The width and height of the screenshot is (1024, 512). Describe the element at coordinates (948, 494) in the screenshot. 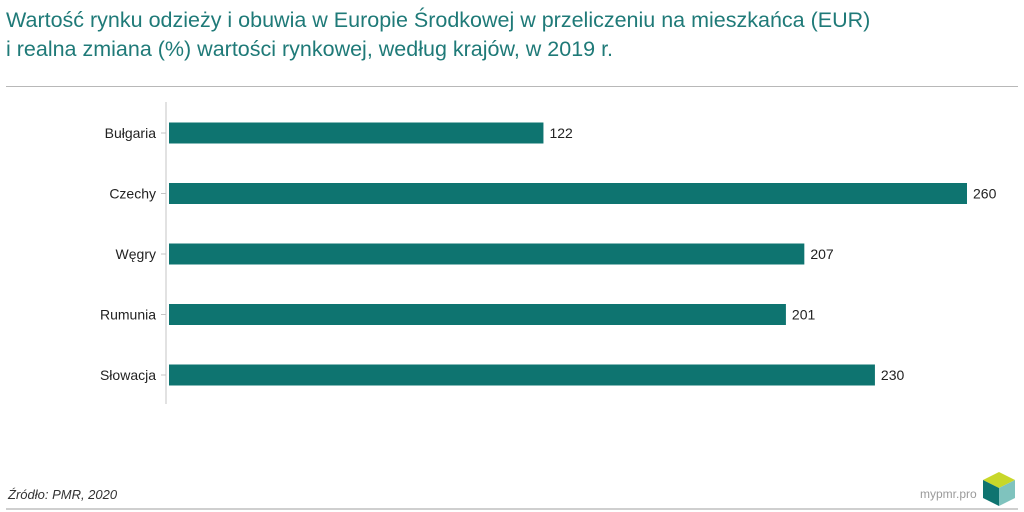

I see `brand-label: mypmr.pro` at that location.